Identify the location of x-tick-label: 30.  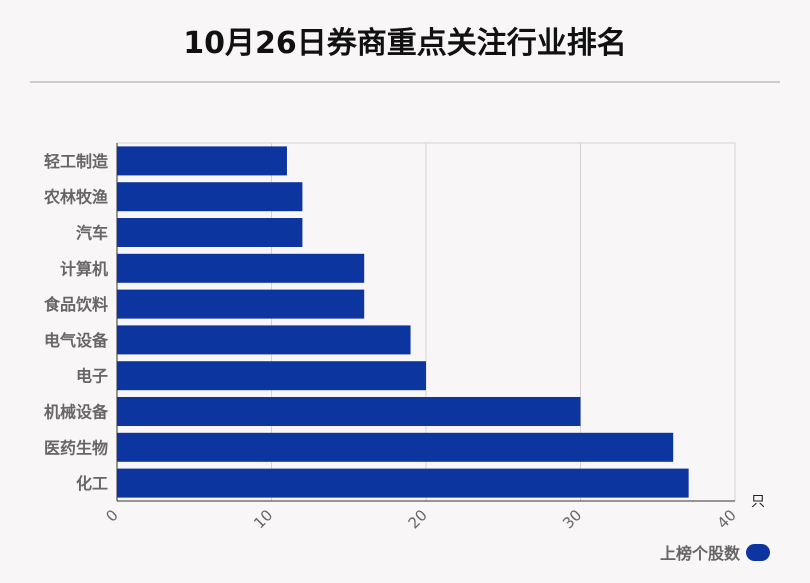
(572, 519).